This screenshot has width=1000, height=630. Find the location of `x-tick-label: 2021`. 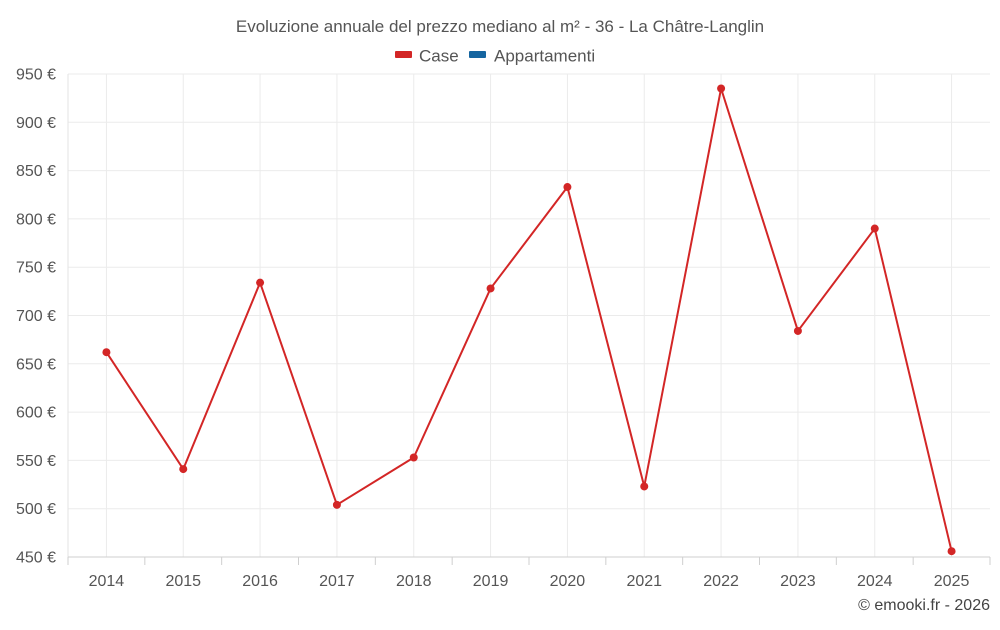

x-tick-label: 2021 is located at coordinates (644, 581).